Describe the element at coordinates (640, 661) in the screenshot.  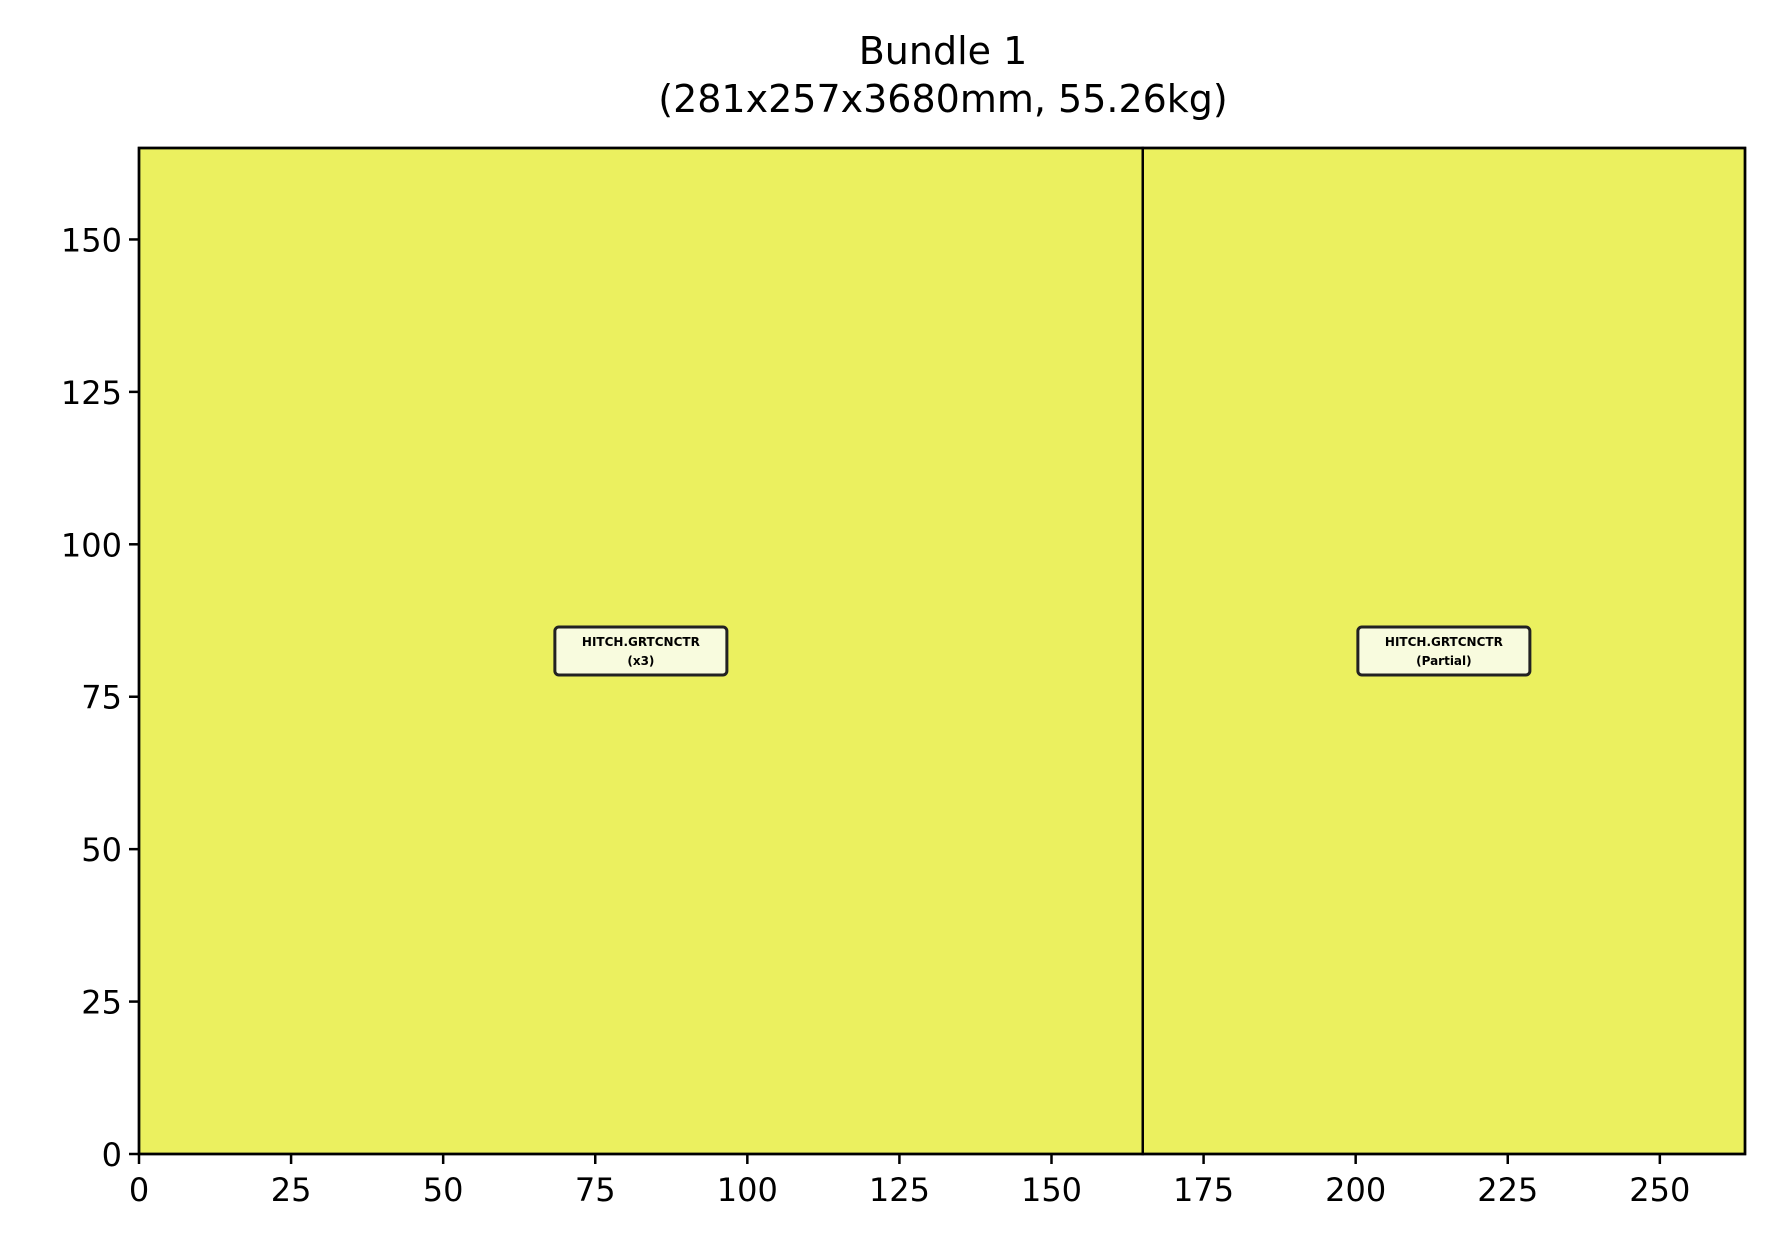
I see `item-label-qty: (x3)` at that location.